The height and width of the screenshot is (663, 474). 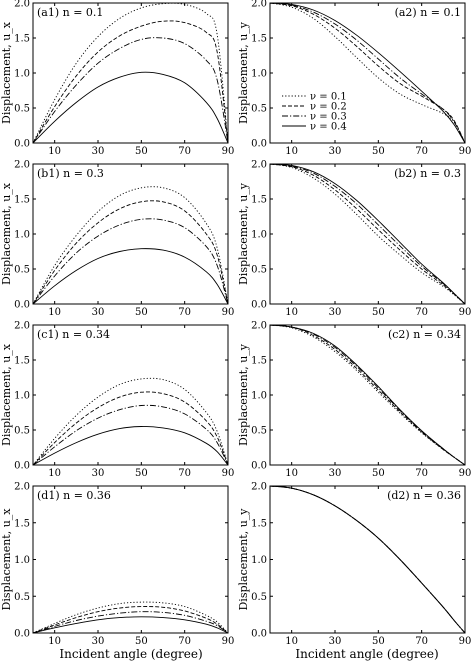 I want to click on panel-label: (b1) n = 0.3, so click(x=70, y=173).